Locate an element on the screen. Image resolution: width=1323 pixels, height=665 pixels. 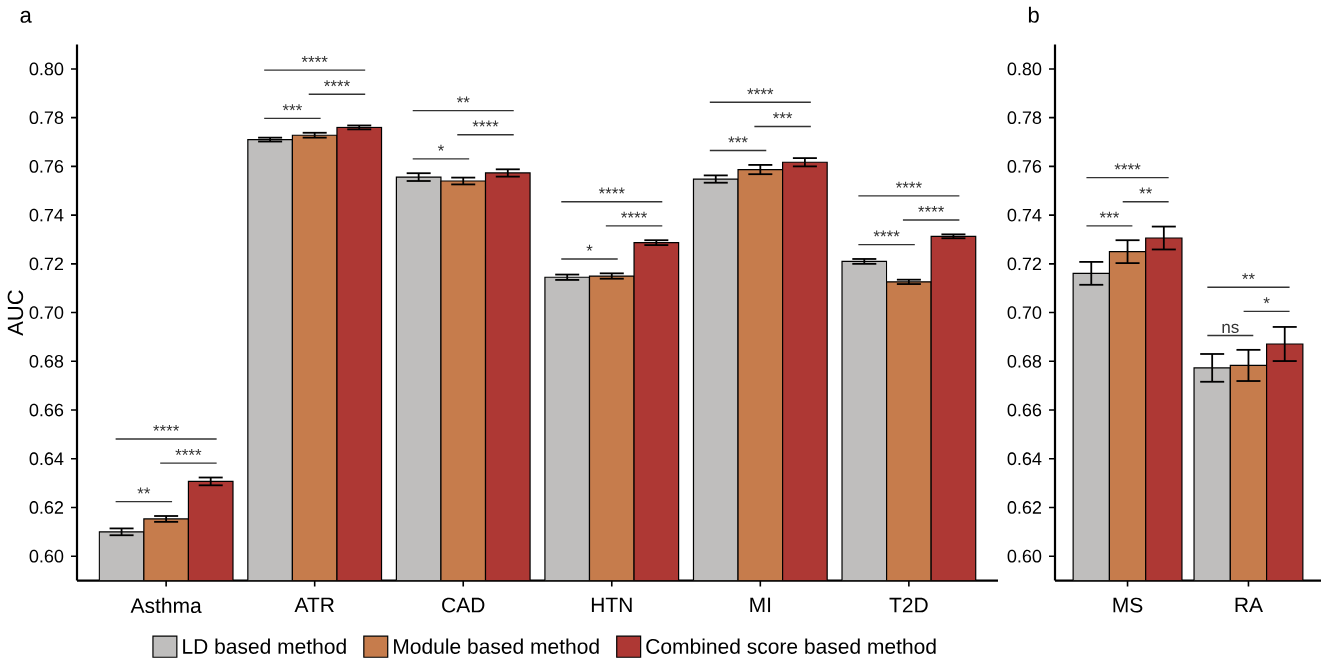
x-tick-label: MI is located at coordinates (760, 605).